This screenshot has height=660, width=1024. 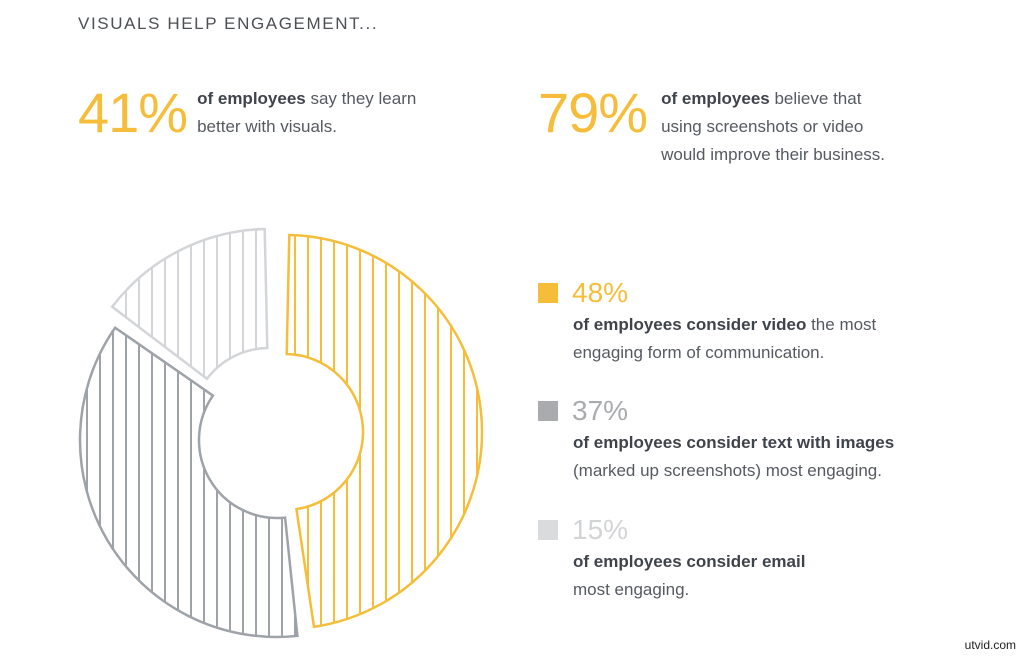 What do you see at coordinates (631, 589) in the screenshot?
I see `legend-text-line2: most engaging.` at bounding box center [631, 589].